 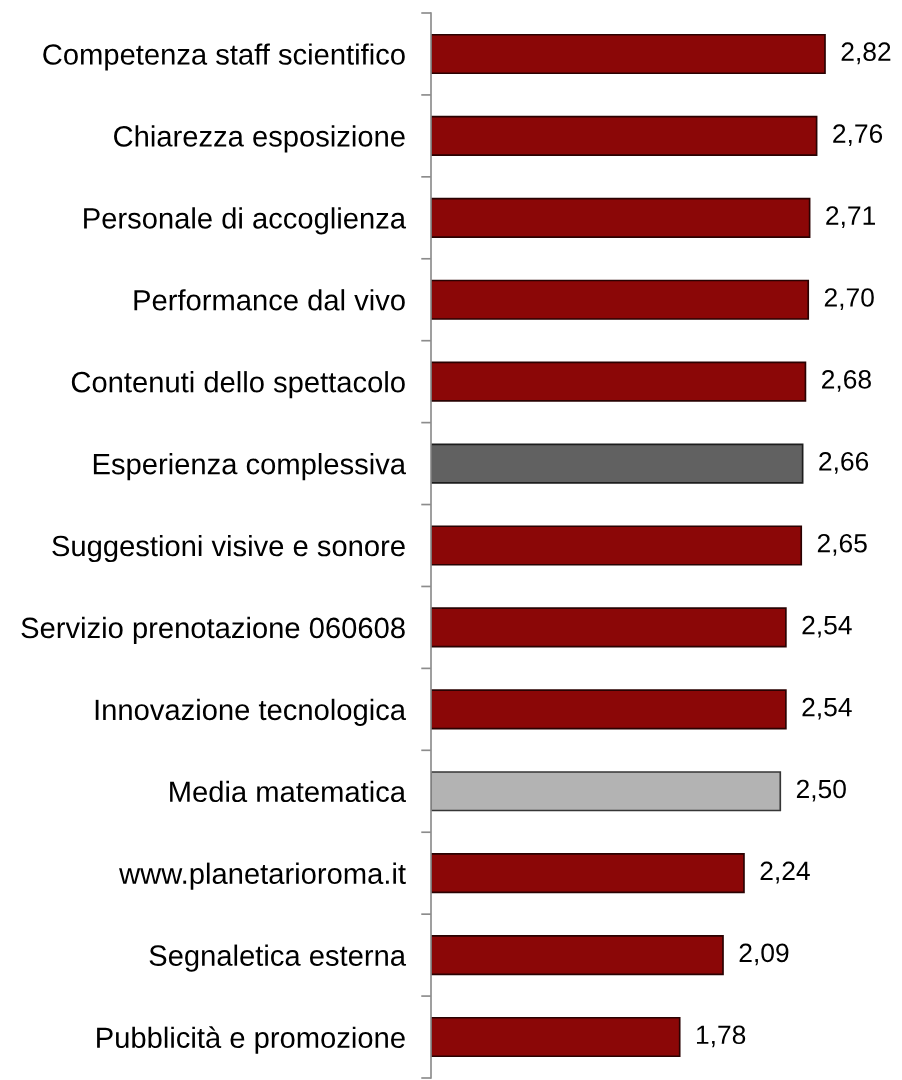 What do you see at coordinates (251, 1040) in the screenshot?
I see `y-tick-label: Pubblicità e promozione` at bounding box center [251, 1040].